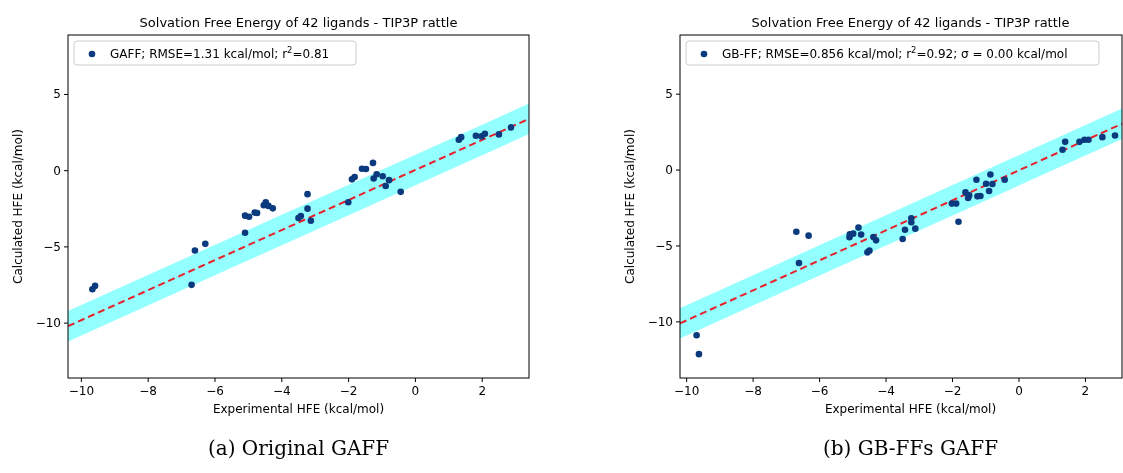 Image resolution: width=1123 pixels, height=473 pixels. Describe the element at coordinates (895, 53) in the screenshot. I see `legend-label: GB-FF; RMSE=0.856 kcal/mol; r$^{2}$=0.92; σ = 0.00 kcal/mol` at that location.